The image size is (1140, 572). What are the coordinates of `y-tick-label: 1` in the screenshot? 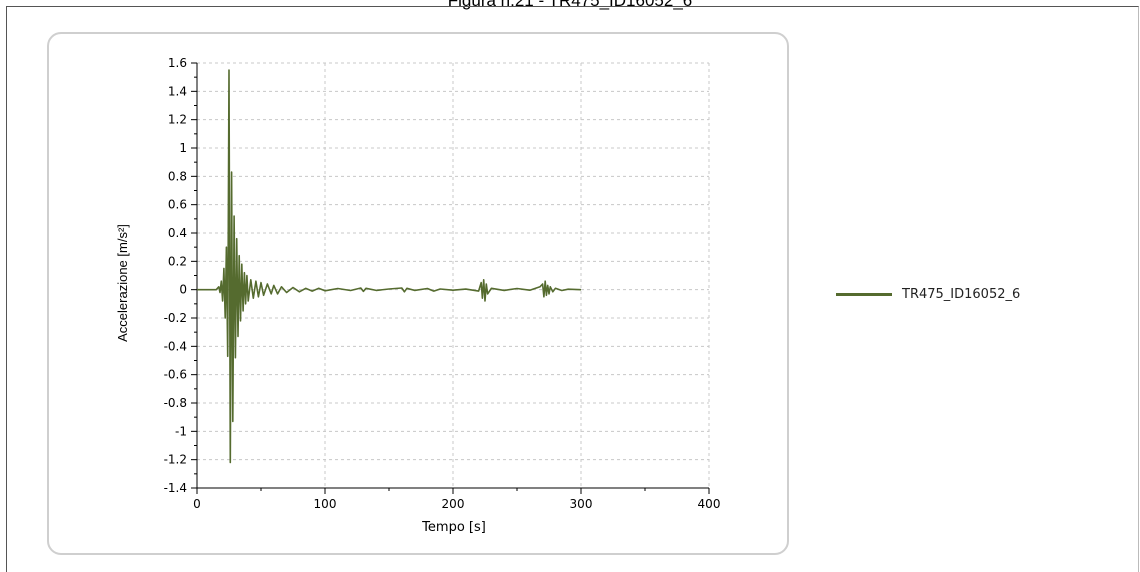 It's located at (183, 148).